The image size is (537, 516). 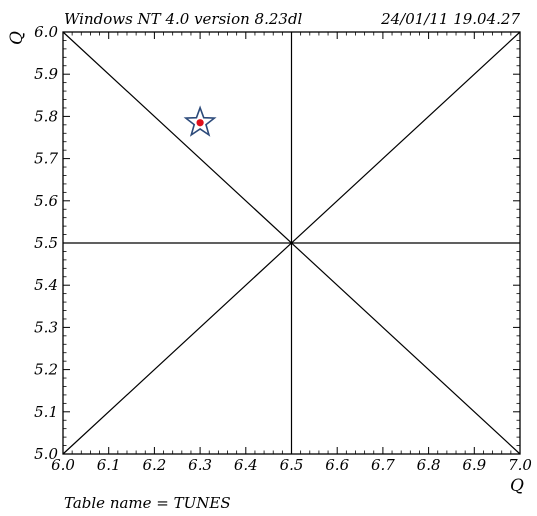 I want to click on y-tick-label: 5.2, so click(x=46, y=370).